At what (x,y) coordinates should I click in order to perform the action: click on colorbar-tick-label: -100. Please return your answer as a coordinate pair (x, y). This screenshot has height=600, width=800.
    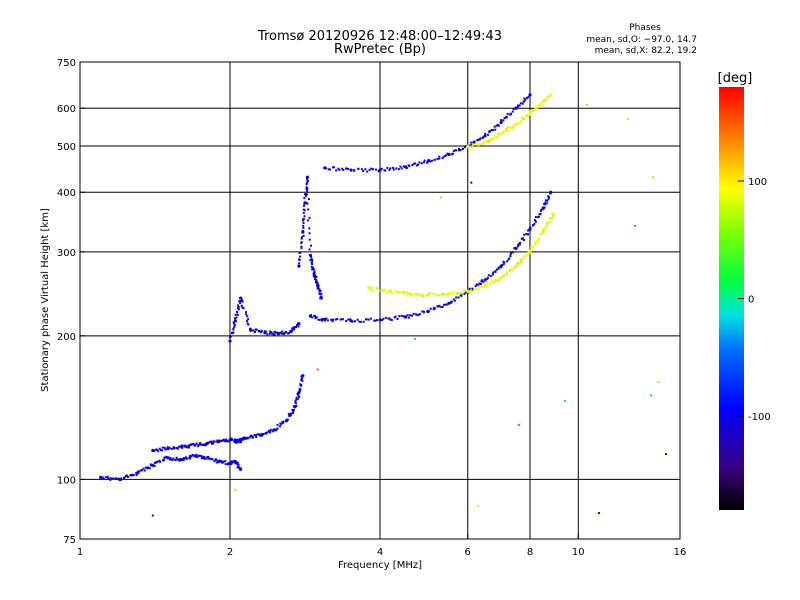
    Looking at the image, I should click on (759, 417).